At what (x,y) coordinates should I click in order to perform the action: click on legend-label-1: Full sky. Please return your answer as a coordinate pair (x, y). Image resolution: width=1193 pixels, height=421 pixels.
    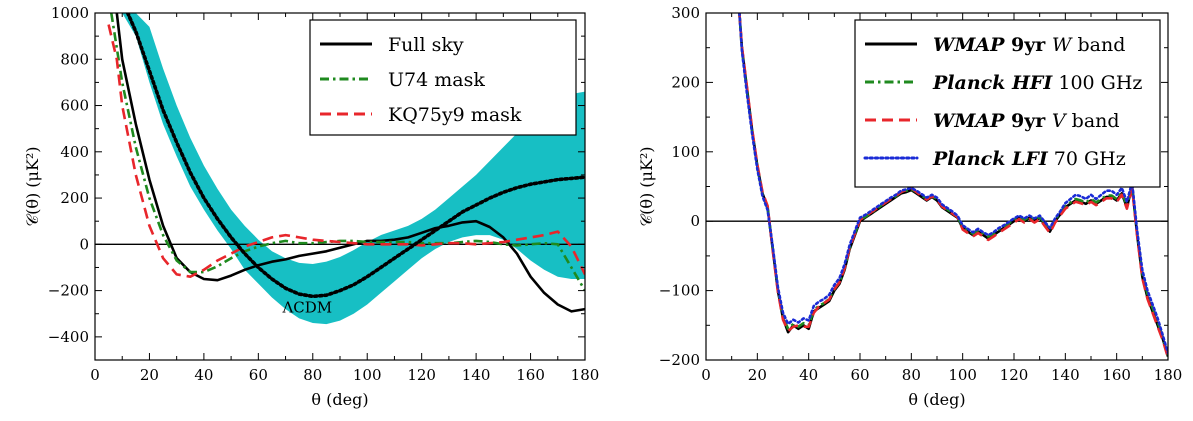
    Looking at the image, I should click on (426, 45).